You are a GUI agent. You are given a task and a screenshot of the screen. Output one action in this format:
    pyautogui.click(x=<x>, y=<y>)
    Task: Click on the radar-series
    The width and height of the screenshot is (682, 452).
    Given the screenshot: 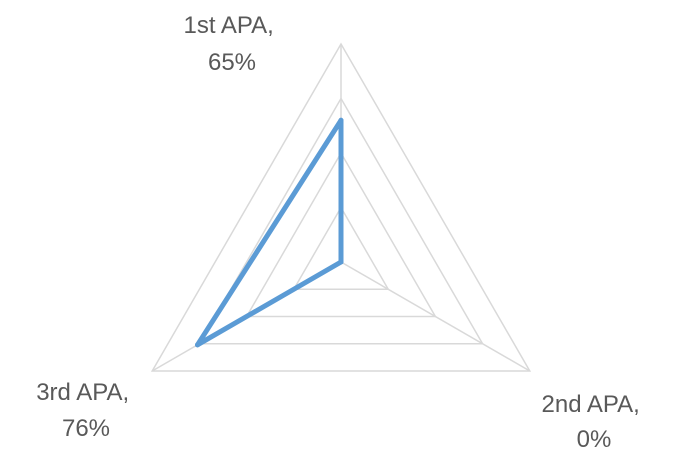 What is the action you would take?
    pyautogui.click(x=269, y=232)
    